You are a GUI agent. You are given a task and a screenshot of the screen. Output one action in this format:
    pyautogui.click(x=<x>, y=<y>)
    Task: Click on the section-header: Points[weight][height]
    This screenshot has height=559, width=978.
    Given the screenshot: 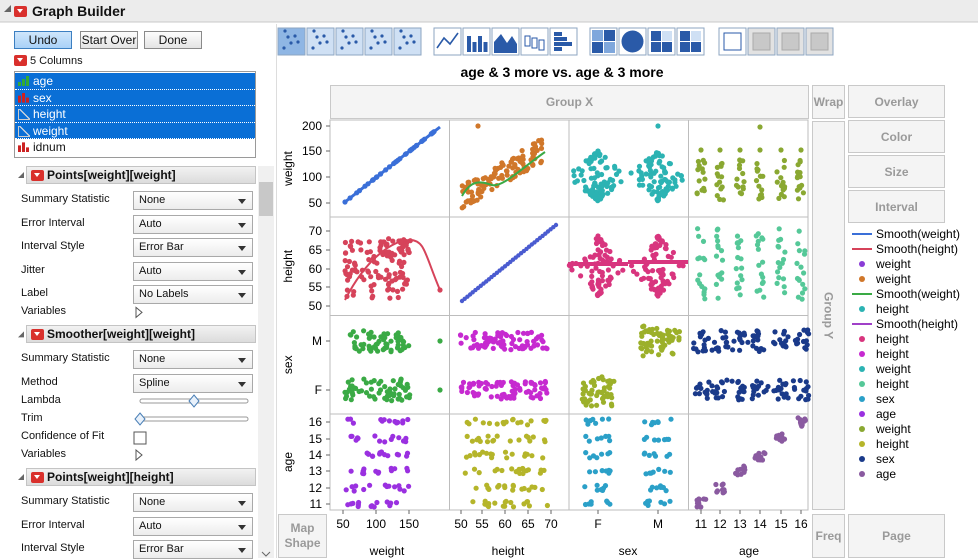 What is the action you would take?
    pyautogui.click(x=141, y=477)
    